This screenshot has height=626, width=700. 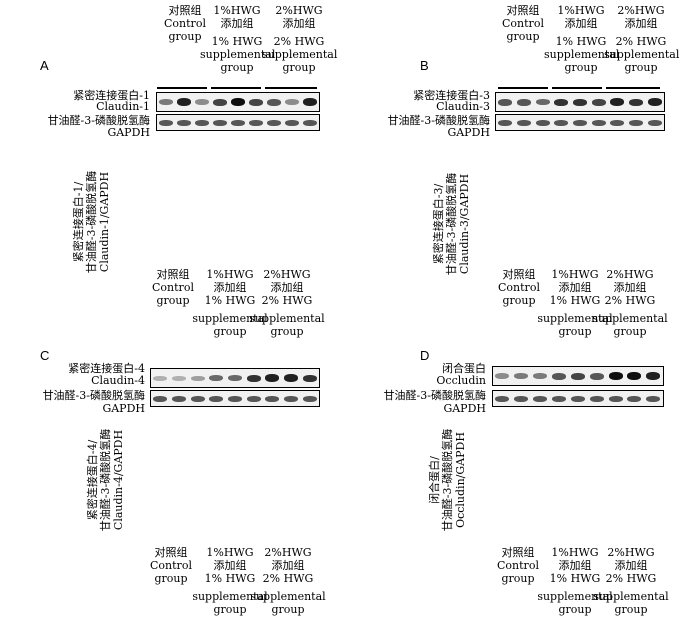 I want to click on y-tick-label: 3, so click(x=482, y=456).